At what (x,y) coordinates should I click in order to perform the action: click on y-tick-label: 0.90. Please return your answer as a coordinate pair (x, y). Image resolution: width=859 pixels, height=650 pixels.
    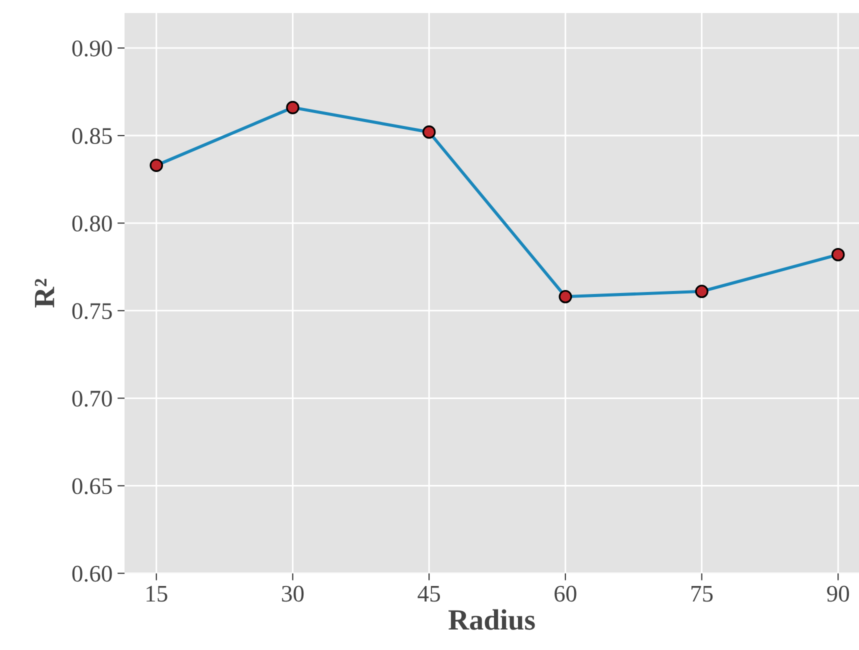
    Looking at the image, I should click on (92, 48).